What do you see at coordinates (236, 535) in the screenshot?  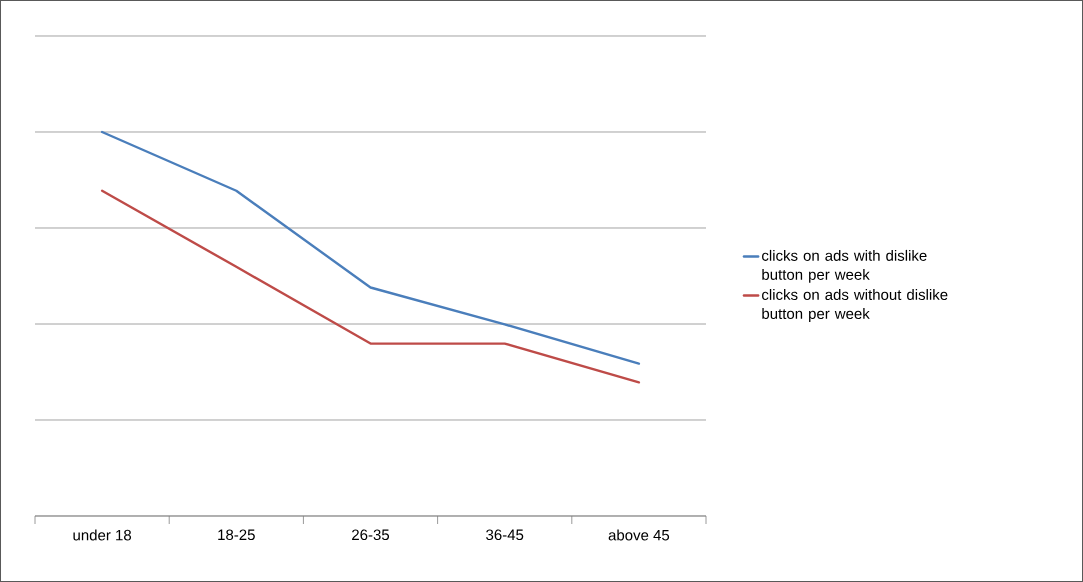 I see `x-tick-label: 18-25` at bounding box center [236, 535].